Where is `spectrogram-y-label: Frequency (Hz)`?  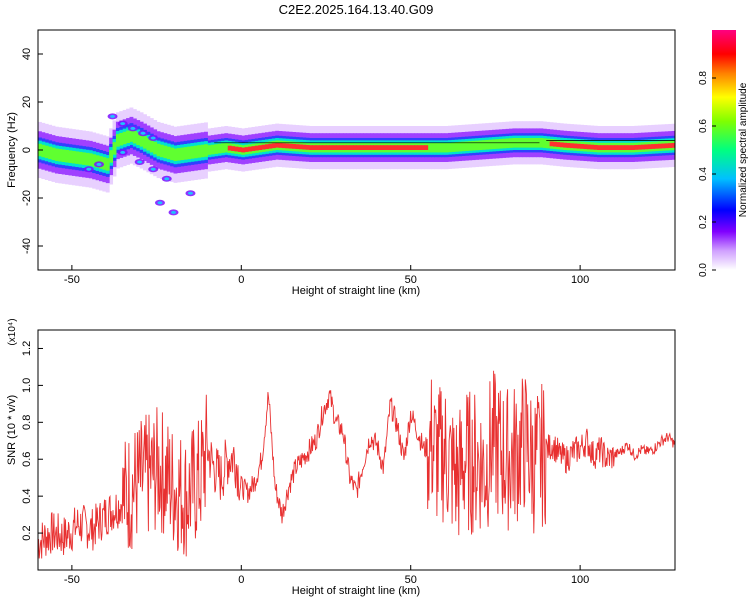
spectrogram-y-label: Frequency (Hz) is located at coordinates (12, 150).